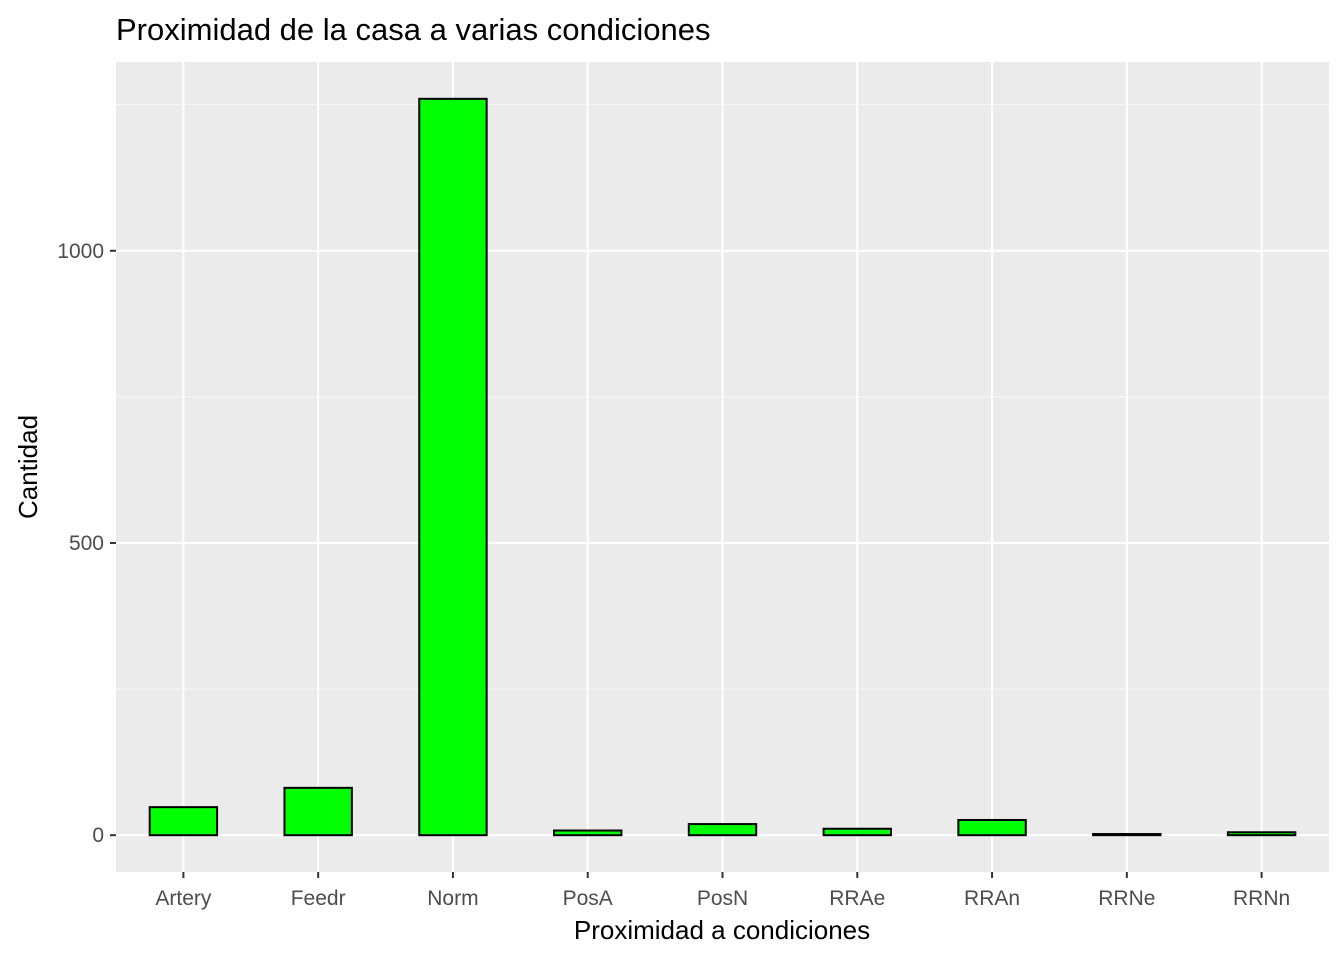 The image size is (1344, 960). What do you see at coordinates (98, 835) in the screenshot?
I see `y-tick-label: 0` at bounding box center [98, 835].